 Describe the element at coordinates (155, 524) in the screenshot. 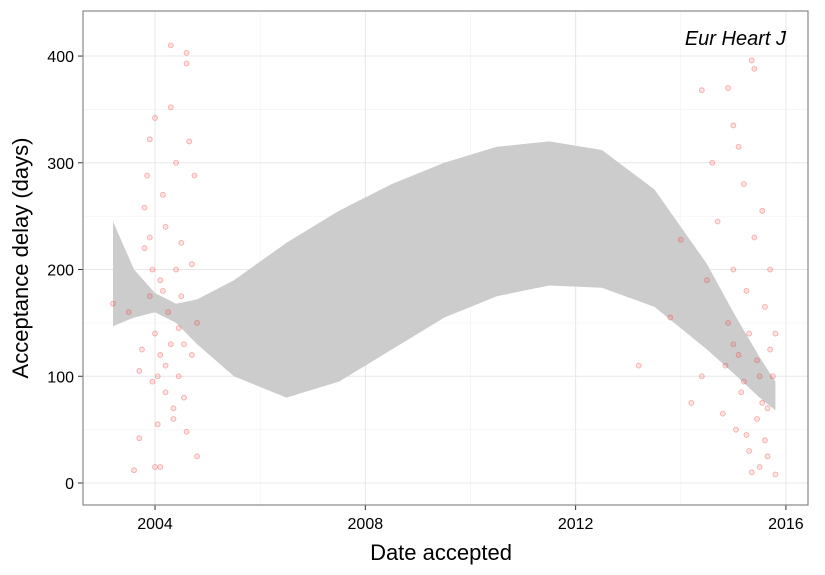

I see `x-tick-label: 2004` at that location.